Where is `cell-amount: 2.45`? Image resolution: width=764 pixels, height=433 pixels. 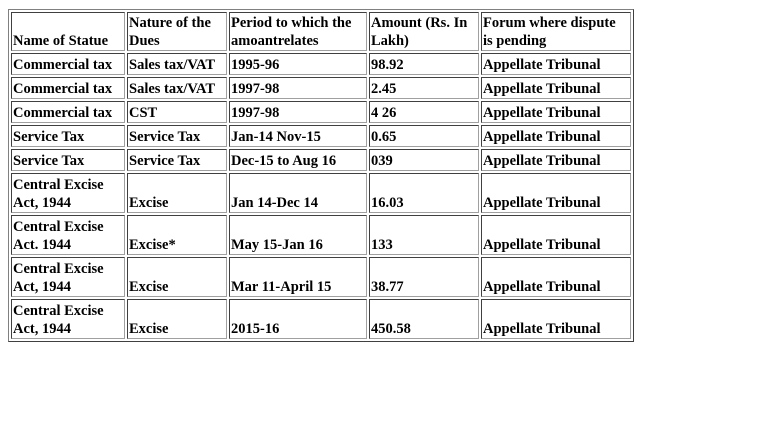
cell-amount: 2.45 is located at coordinates (424, 88).